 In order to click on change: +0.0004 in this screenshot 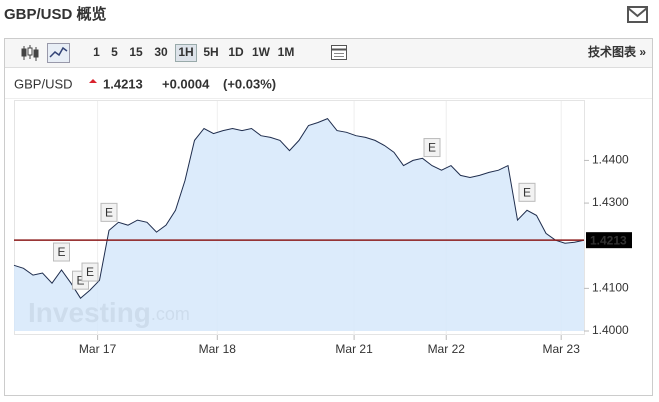, I will do `click(186, 83)`.